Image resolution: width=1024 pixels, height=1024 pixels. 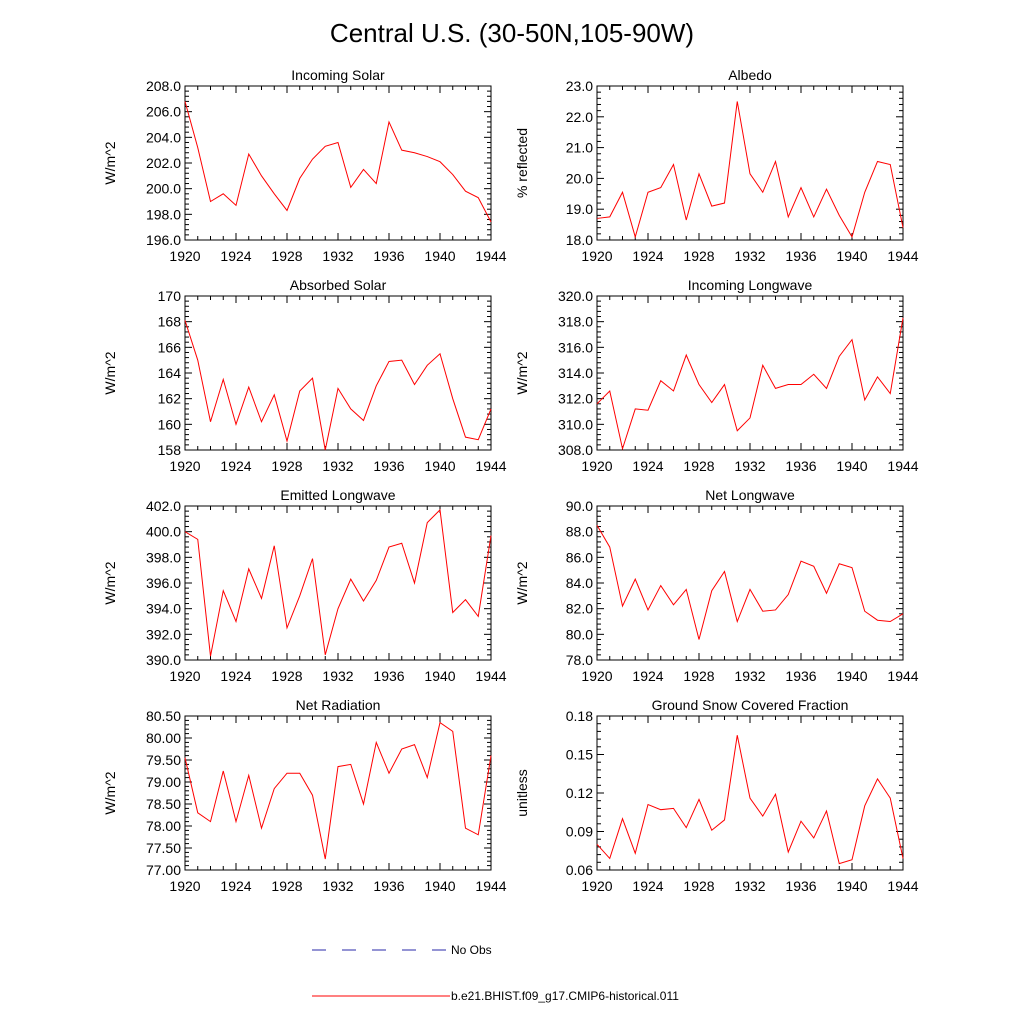 I want to click on y-tick-label: 390.0, so click(x=163, y=660).